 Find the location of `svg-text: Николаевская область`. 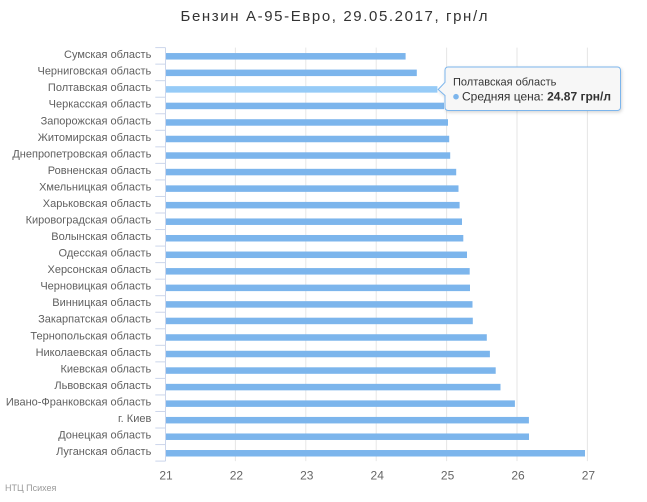

svg-text: Николаевская область is located at coordinates (94, 353).